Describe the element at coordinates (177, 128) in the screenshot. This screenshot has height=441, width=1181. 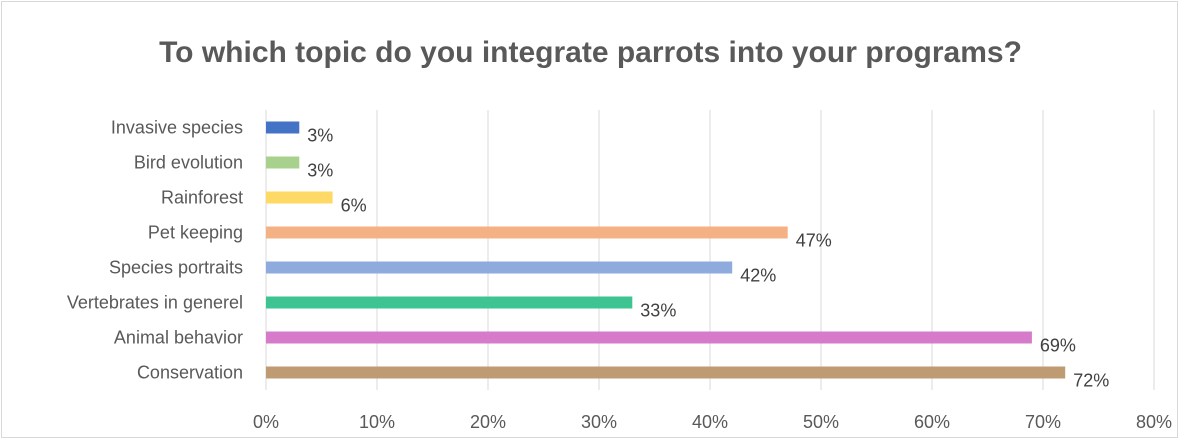
I see `category-label: Invasive species` at that location.